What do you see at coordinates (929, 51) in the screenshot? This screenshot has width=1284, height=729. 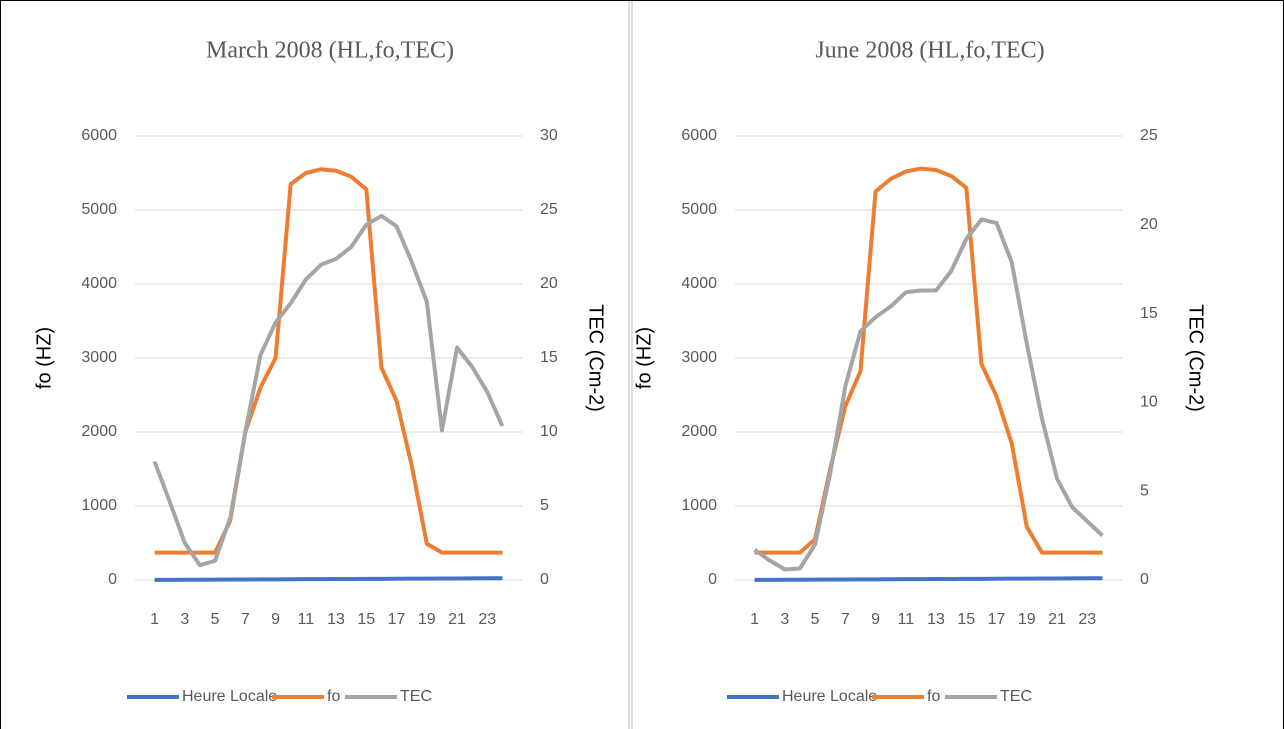 I see `chart-title: June 2008 (HL,fo,TEC)` at bounding box center [929, 51].